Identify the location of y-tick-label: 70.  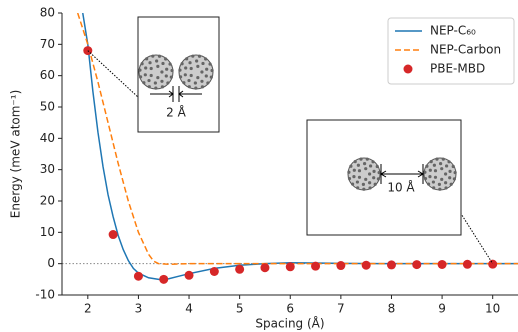
(47, 44).